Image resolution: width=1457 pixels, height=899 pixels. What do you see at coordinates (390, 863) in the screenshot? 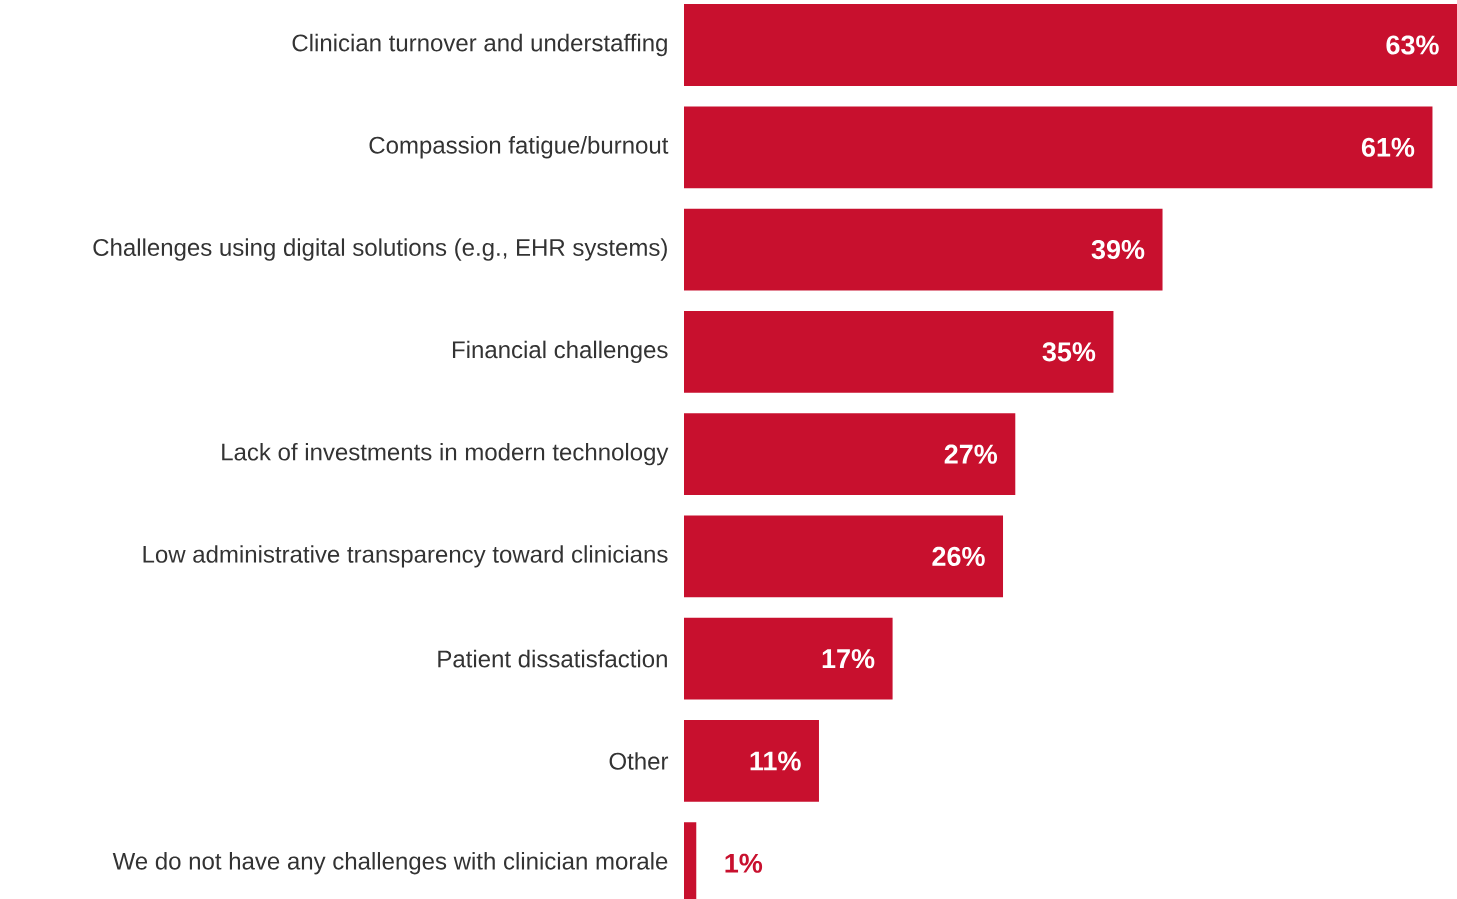
I see `y-tick-label: We do not have any challenges with clinician morale` at bounding box center [390, 863].